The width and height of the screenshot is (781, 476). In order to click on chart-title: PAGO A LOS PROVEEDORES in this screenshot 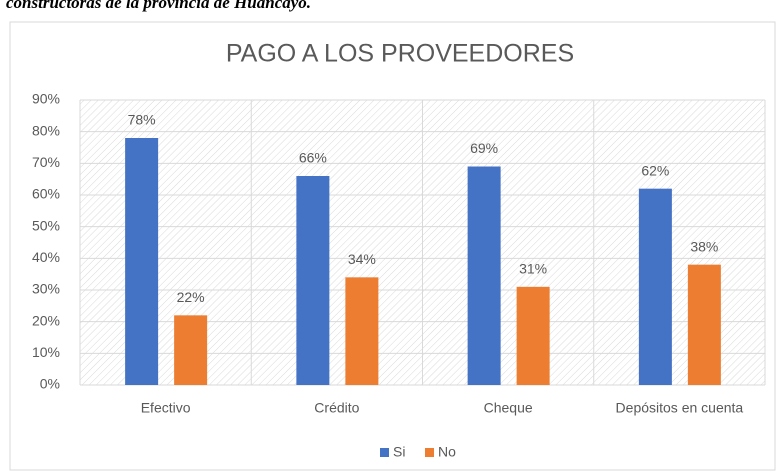, I will do `click(400, 54)`.